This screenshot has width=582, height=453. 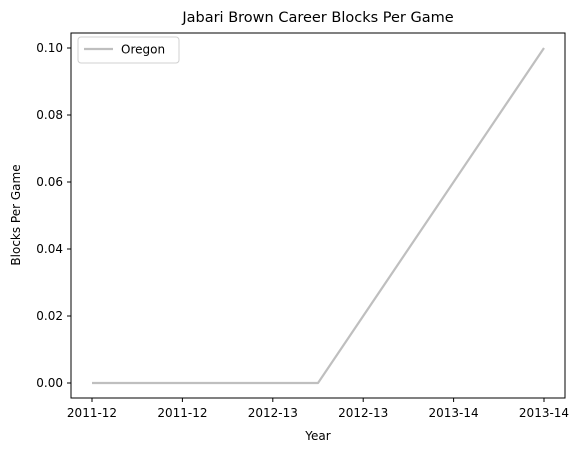 I want to click on y-tick-label: 0.00, so click(x=49, y=383).